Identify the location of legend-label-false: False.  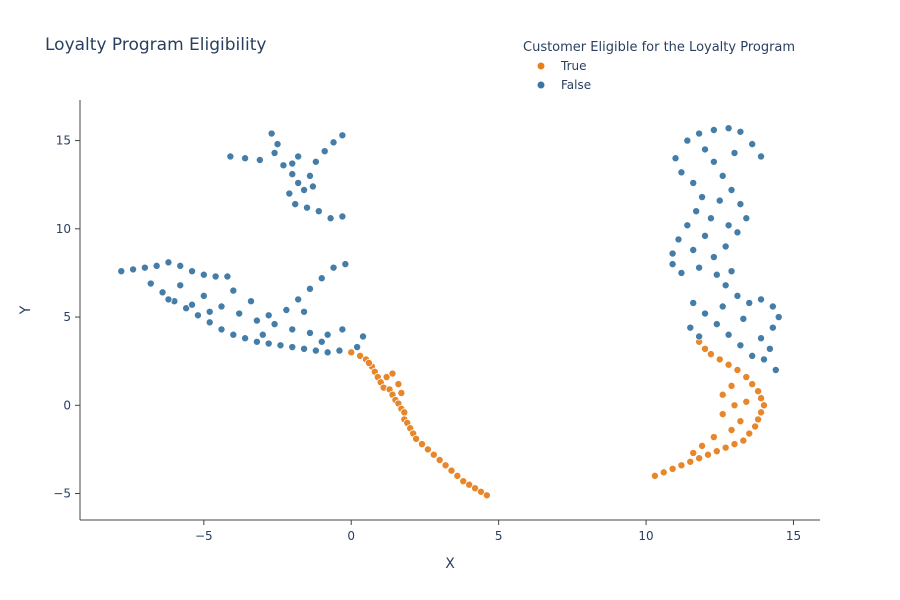
(576, 85).